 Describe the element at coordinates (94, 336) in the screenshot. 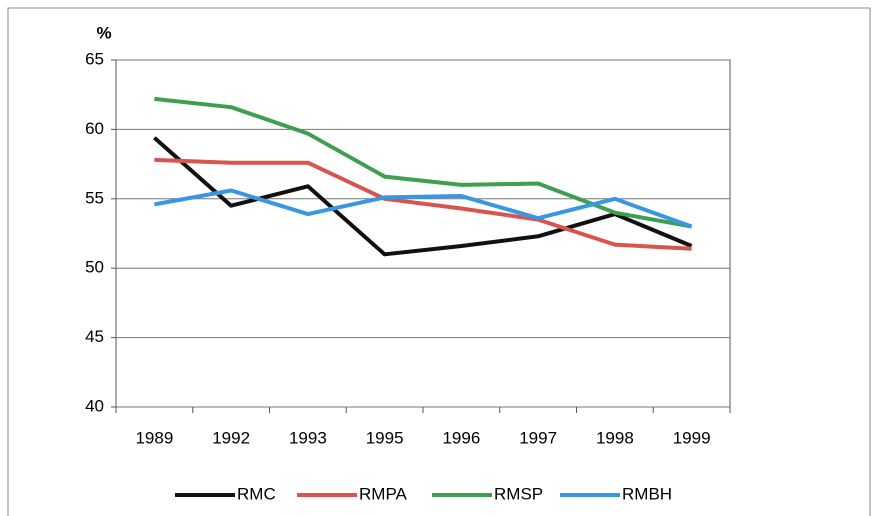

I see `y-tick-label: 45` at that location.